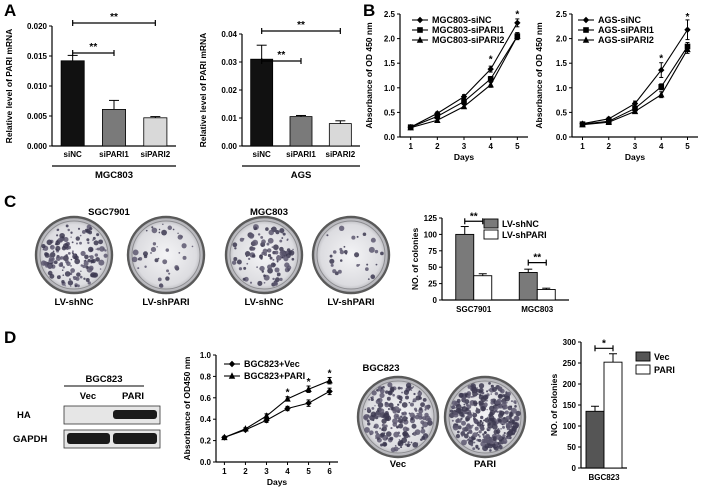 This screenshot has height=491, width=705. Describe the element at coordinates (104, 379) in the screenshot. I see `blot-title: BGC823` at that location.